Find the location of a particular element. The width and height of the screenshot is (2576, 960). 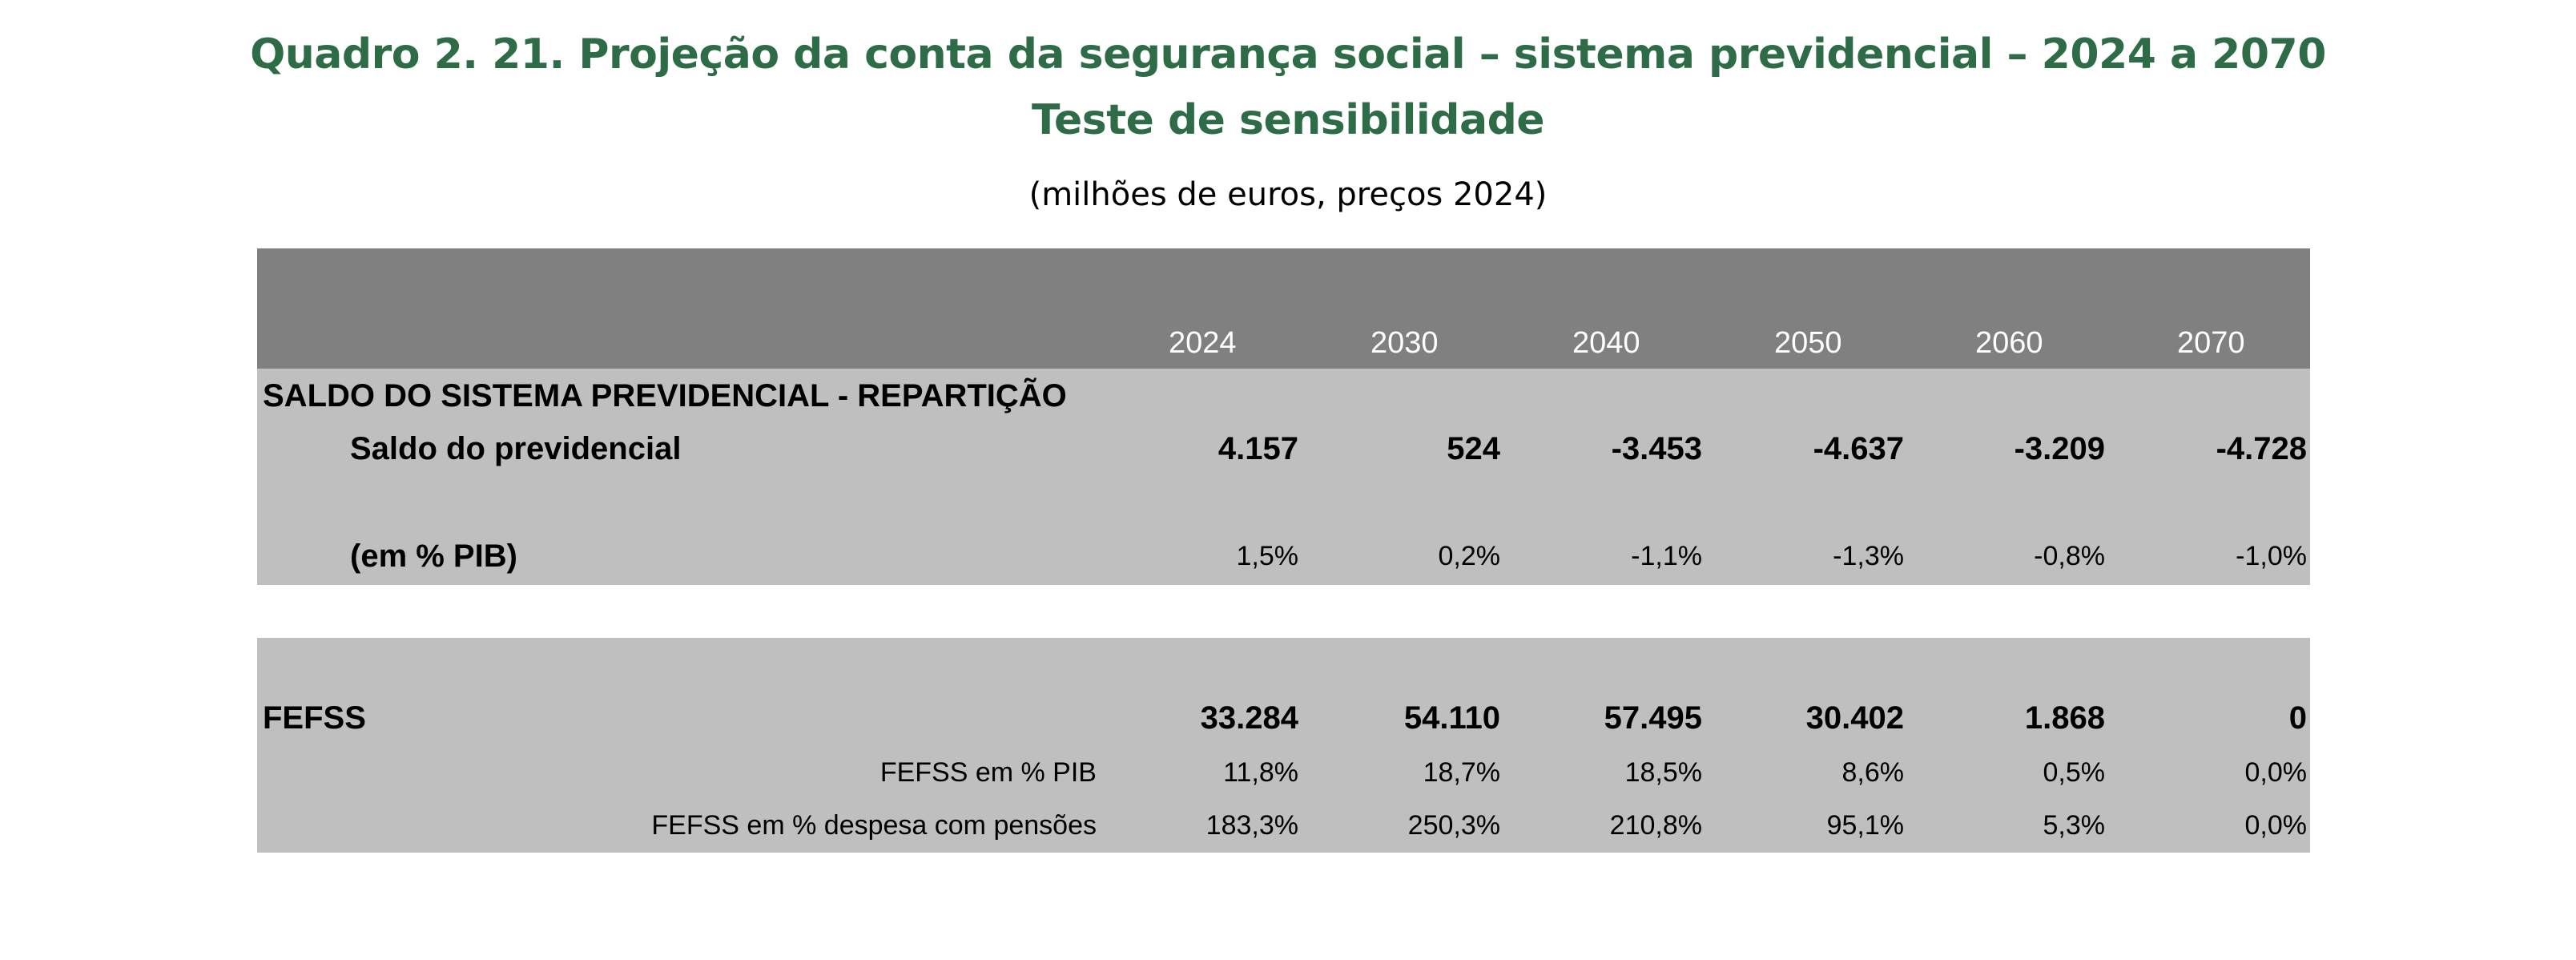

value-cell: -0,8% is located at coordinates (2069, 556).